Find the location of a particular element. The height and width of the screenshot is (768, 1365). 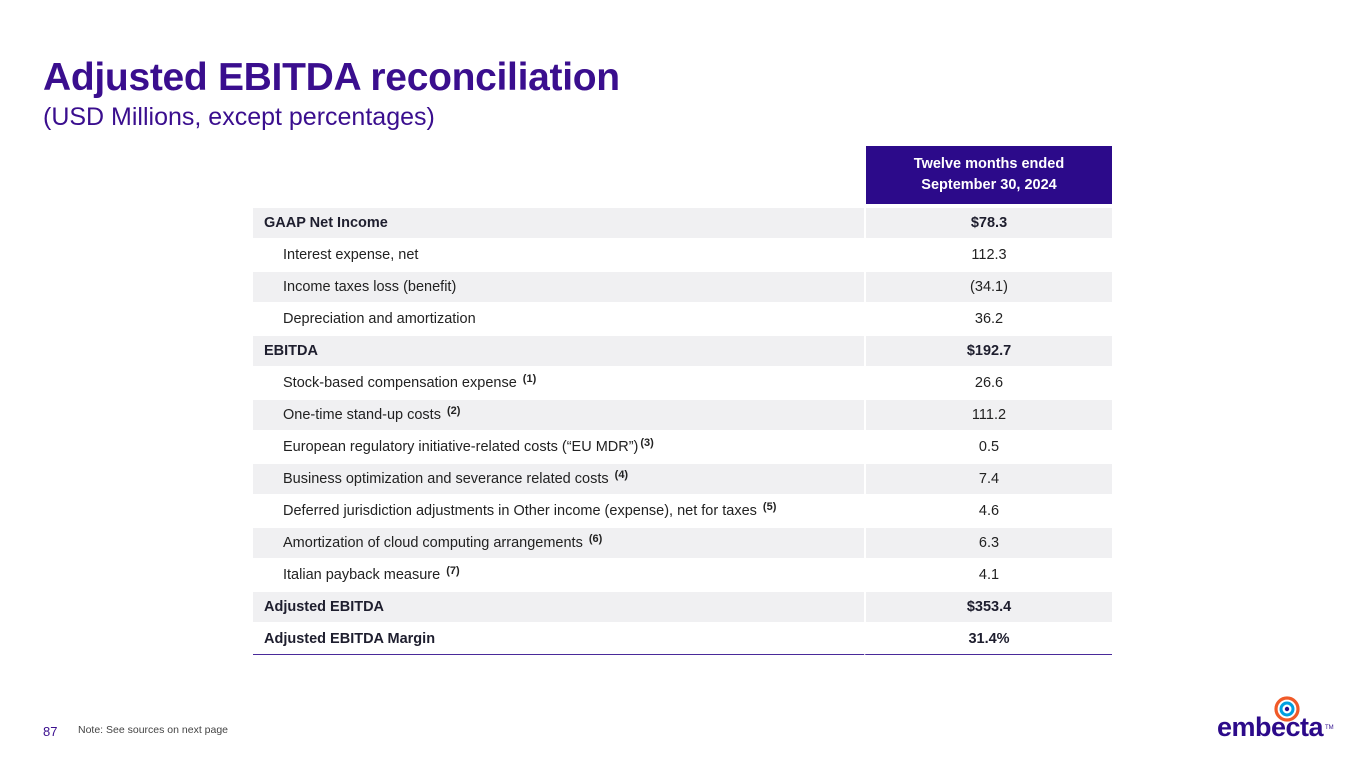

table-row-standup-costs: One-time stand-up costs (2) 111.2 is located at coordinates (682, 416).